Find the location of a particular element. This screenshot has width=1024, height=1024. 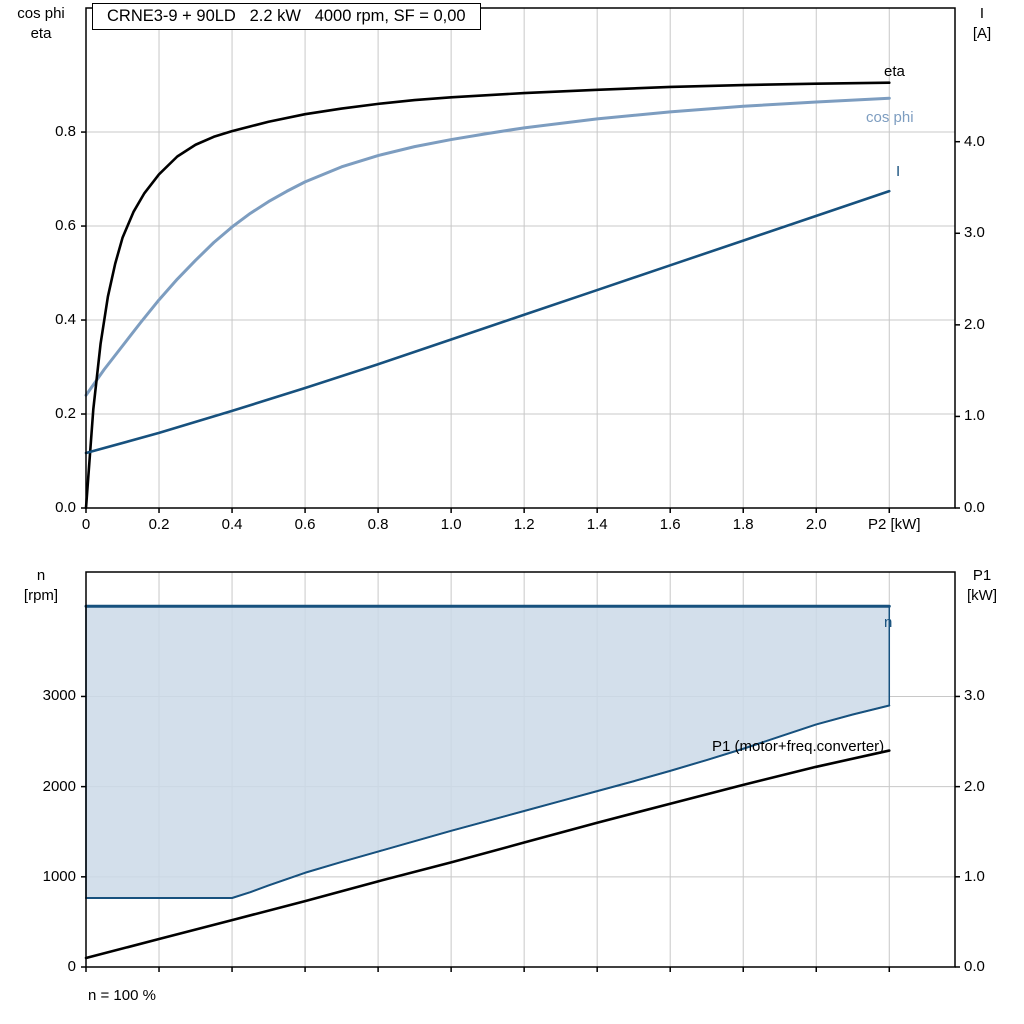

top-right-axis-title-line1: I is located at coordinates (982, 13).